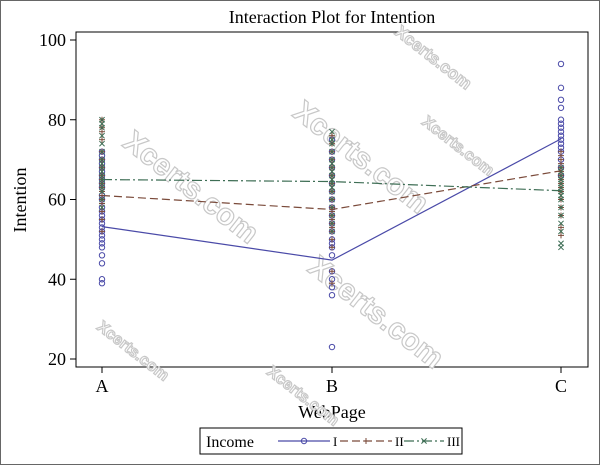 The width and height of the screenshot is (600, 465). Describe the element at coordinates (52, 40) in the screenshot. I see `y-tick-label: 100` at that location.